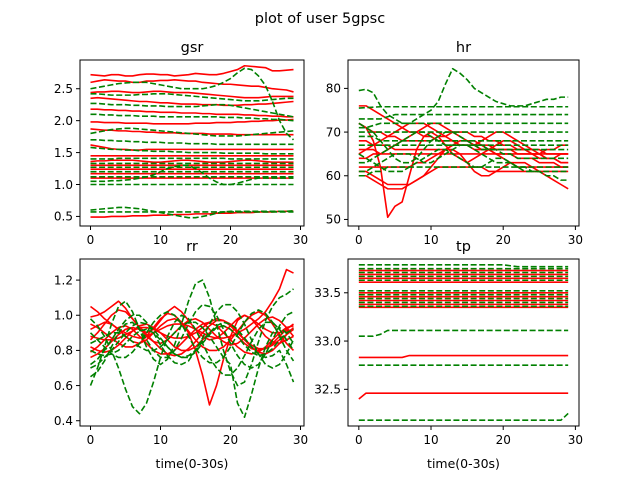 Image resolution: width=640 pixels, height=480 pixels. What do you see at coordinates (333, 89) in the screenshot?
I see `y-tick-label: 80` at bounding box center [333, 89].